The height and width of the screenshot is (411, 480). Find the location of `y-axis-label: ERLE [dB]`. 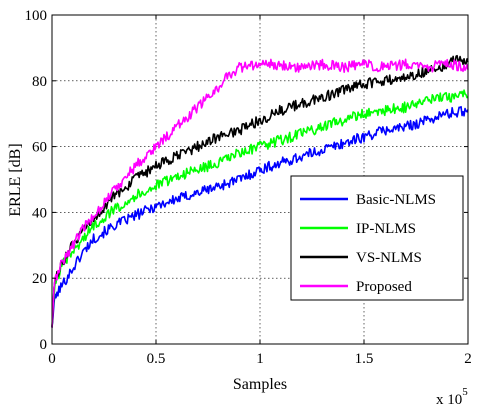

y-axis-label: ERLE [dB] is located at coordinates (15, 179).